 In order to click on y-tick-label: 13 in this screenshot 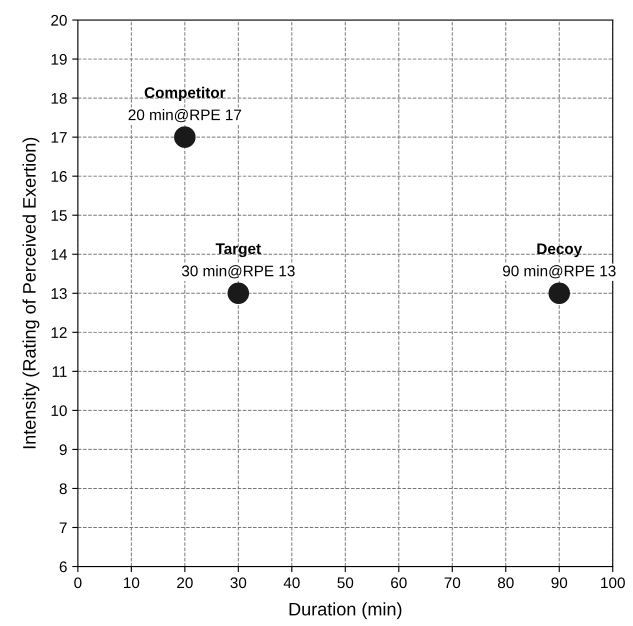, I will do `click(59, 293)`.